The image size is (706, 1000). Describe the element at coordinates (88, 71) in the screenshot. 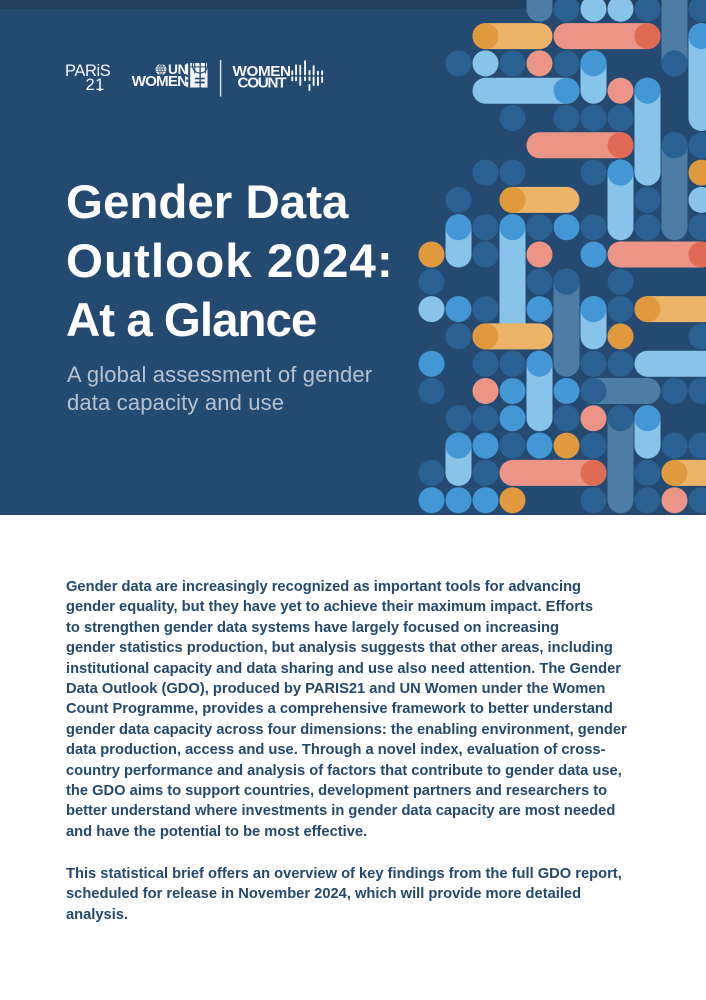

I see `svg-text: PARiS` at that location.